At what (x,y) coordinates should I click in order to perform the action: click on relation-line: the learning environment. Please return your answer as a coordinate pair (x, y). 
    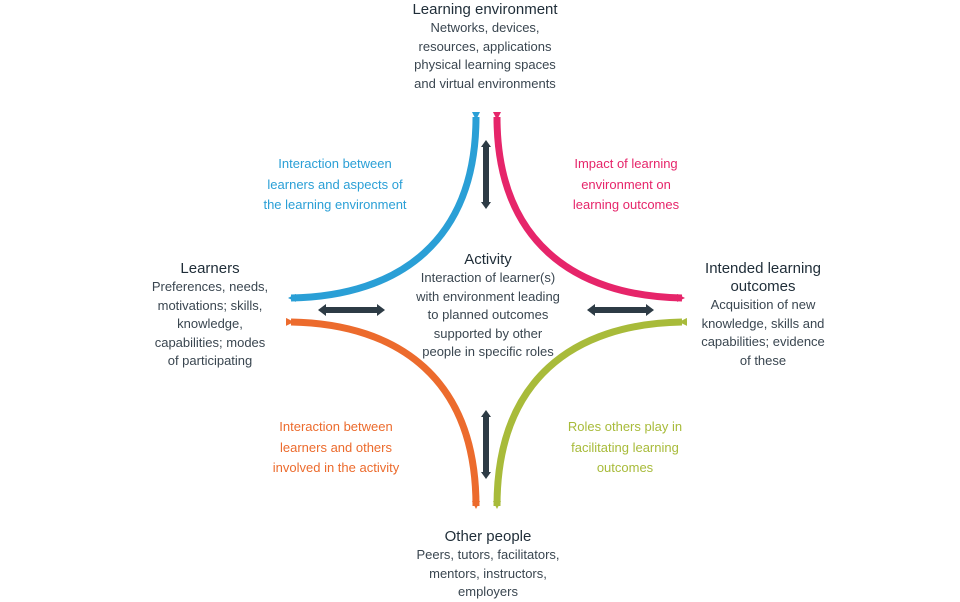
    Looking at the image, I should click on (335, 204).